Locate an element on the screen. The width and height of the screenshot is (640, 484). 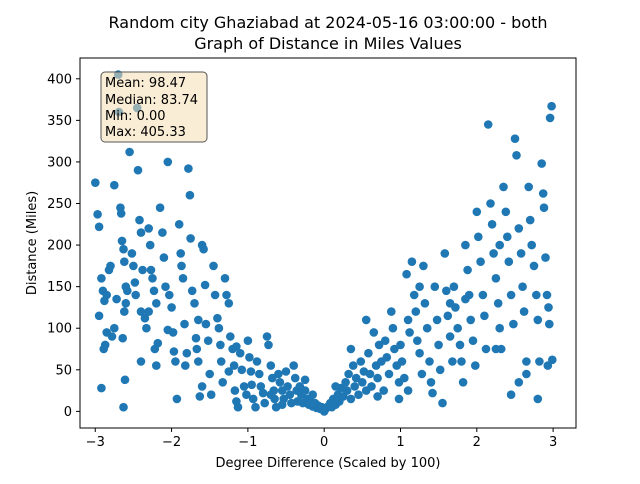
x-axis-label: Degree Difference (Scaled by 100) is located at coordinates (328, 463).